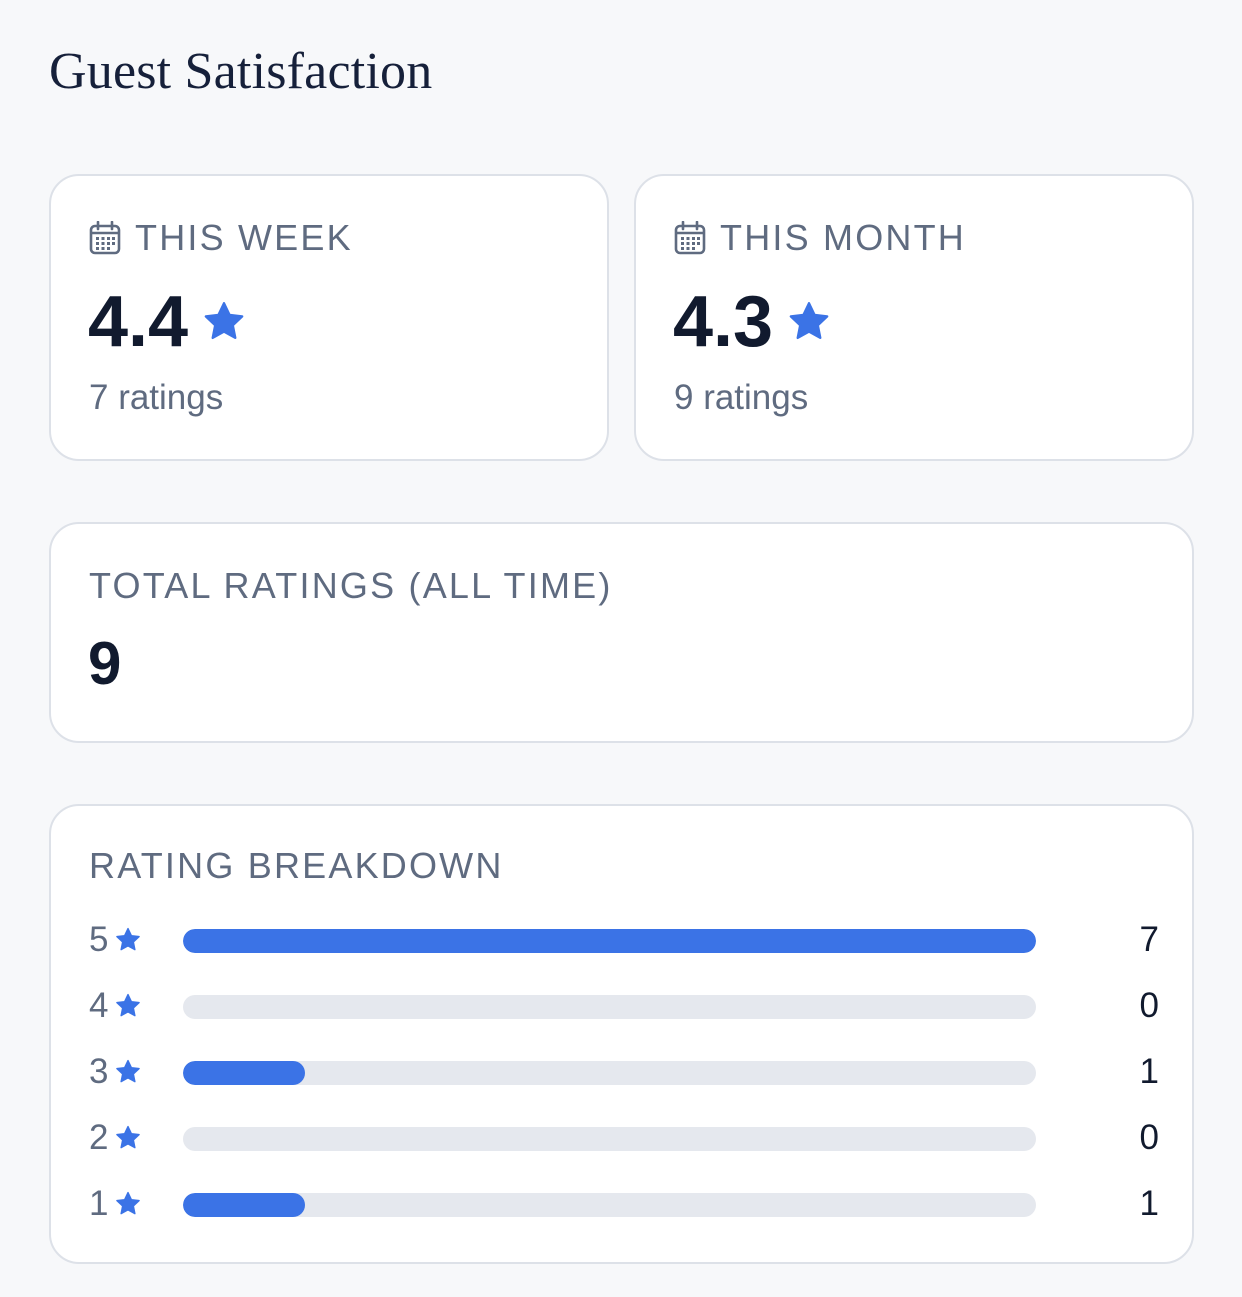  I want to click on rating-count: 7, so click(1149, 939).